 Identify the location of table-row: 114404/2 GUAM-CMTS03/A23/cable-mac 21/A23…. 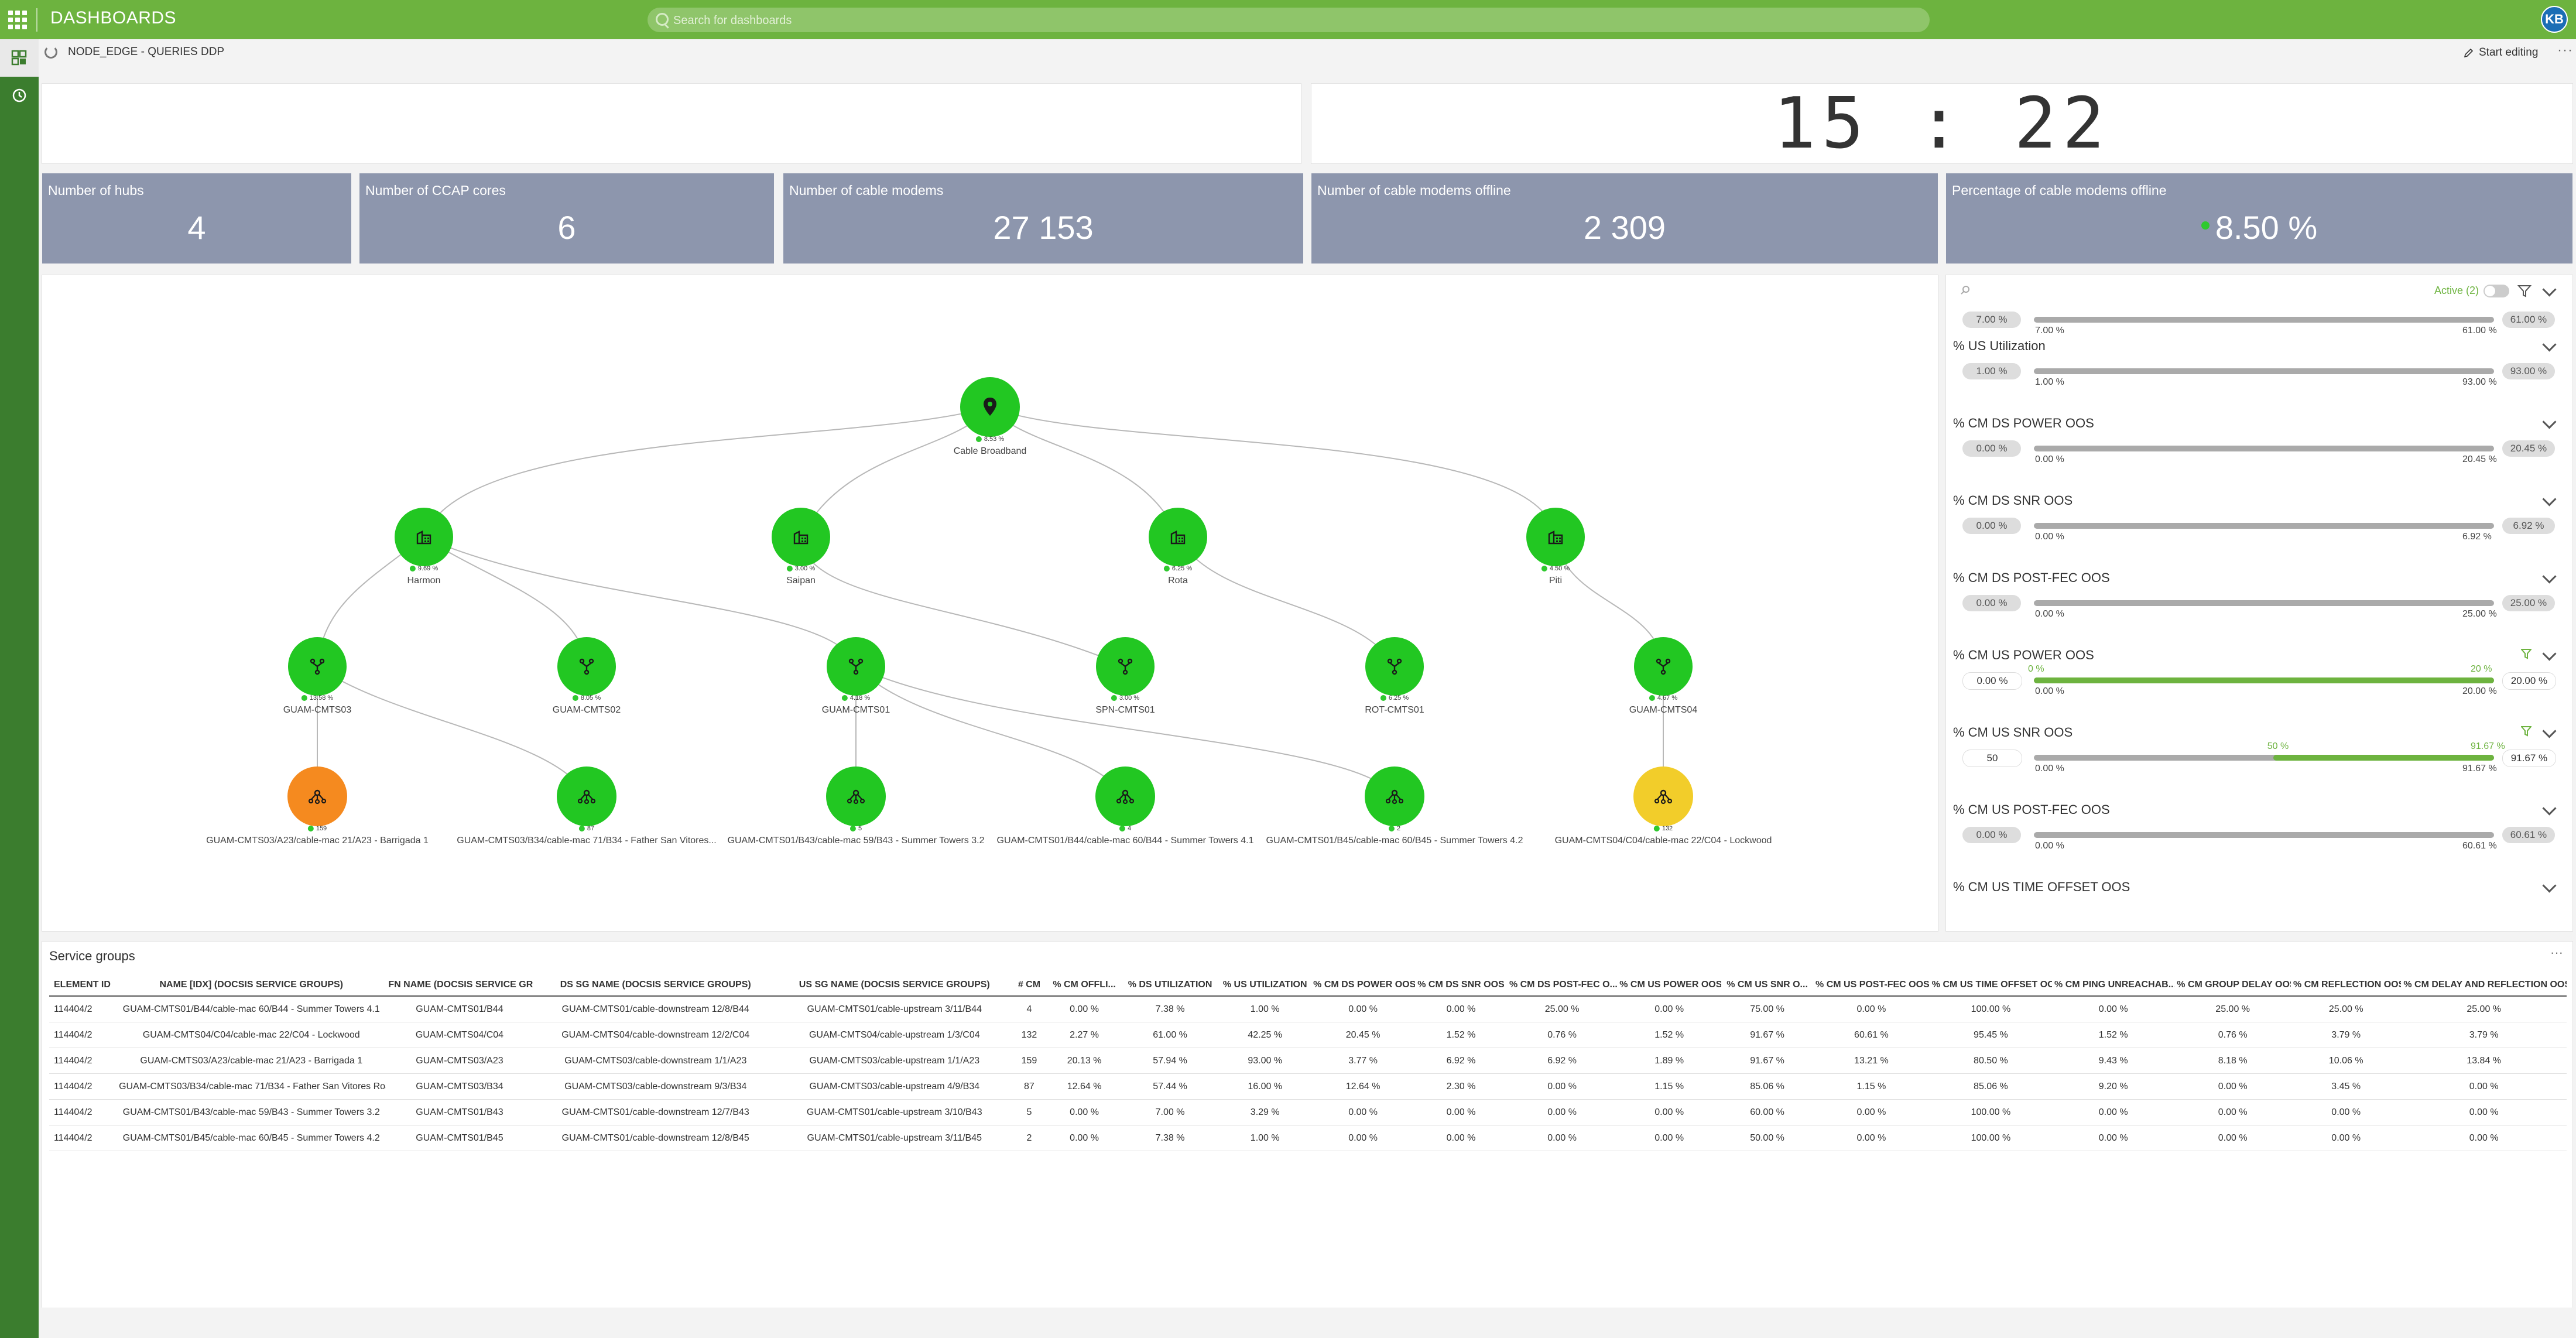
(1308, 1061).